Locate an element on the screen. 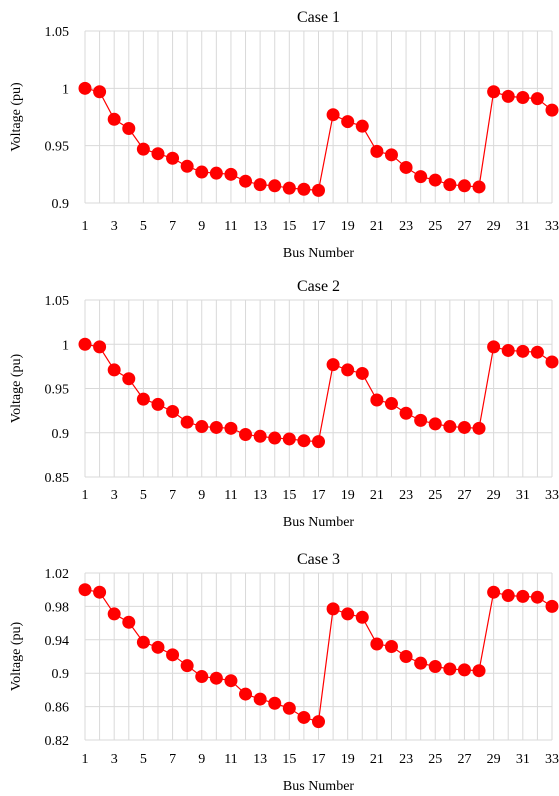 The image size is (559, 796). x-tick-label: 29 is located at coordinates (494, 226).